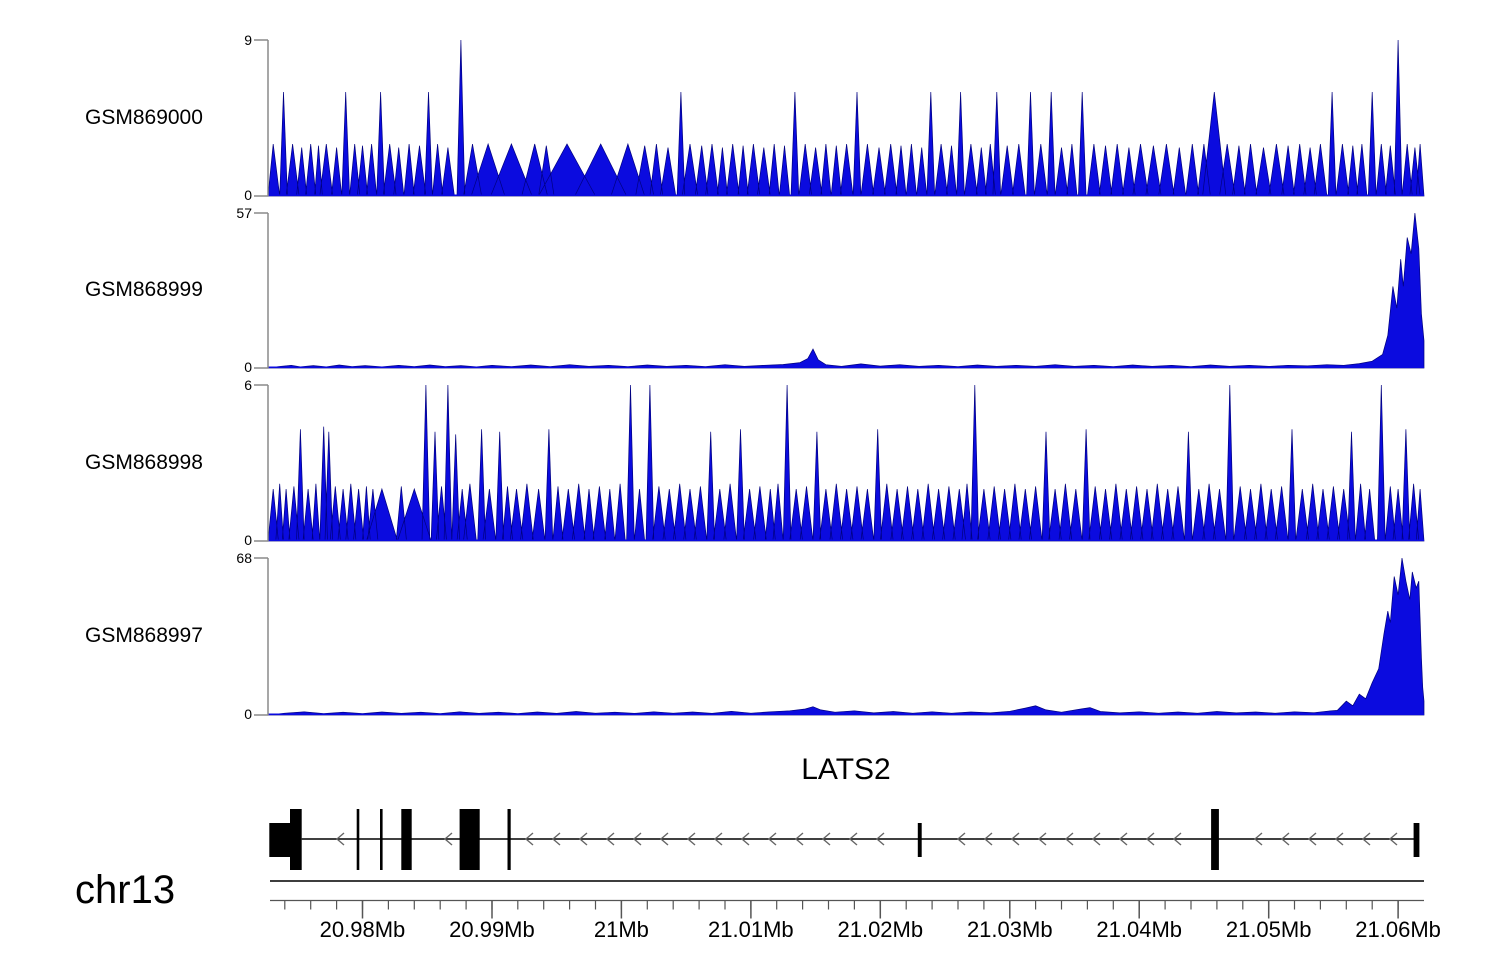 The height and width of the screenshot is (980, 1500). What do you see at coordinates (244, 558) in the screenshot?
I see `ymax-label-track4: 68` at bounding box center [244, 558].